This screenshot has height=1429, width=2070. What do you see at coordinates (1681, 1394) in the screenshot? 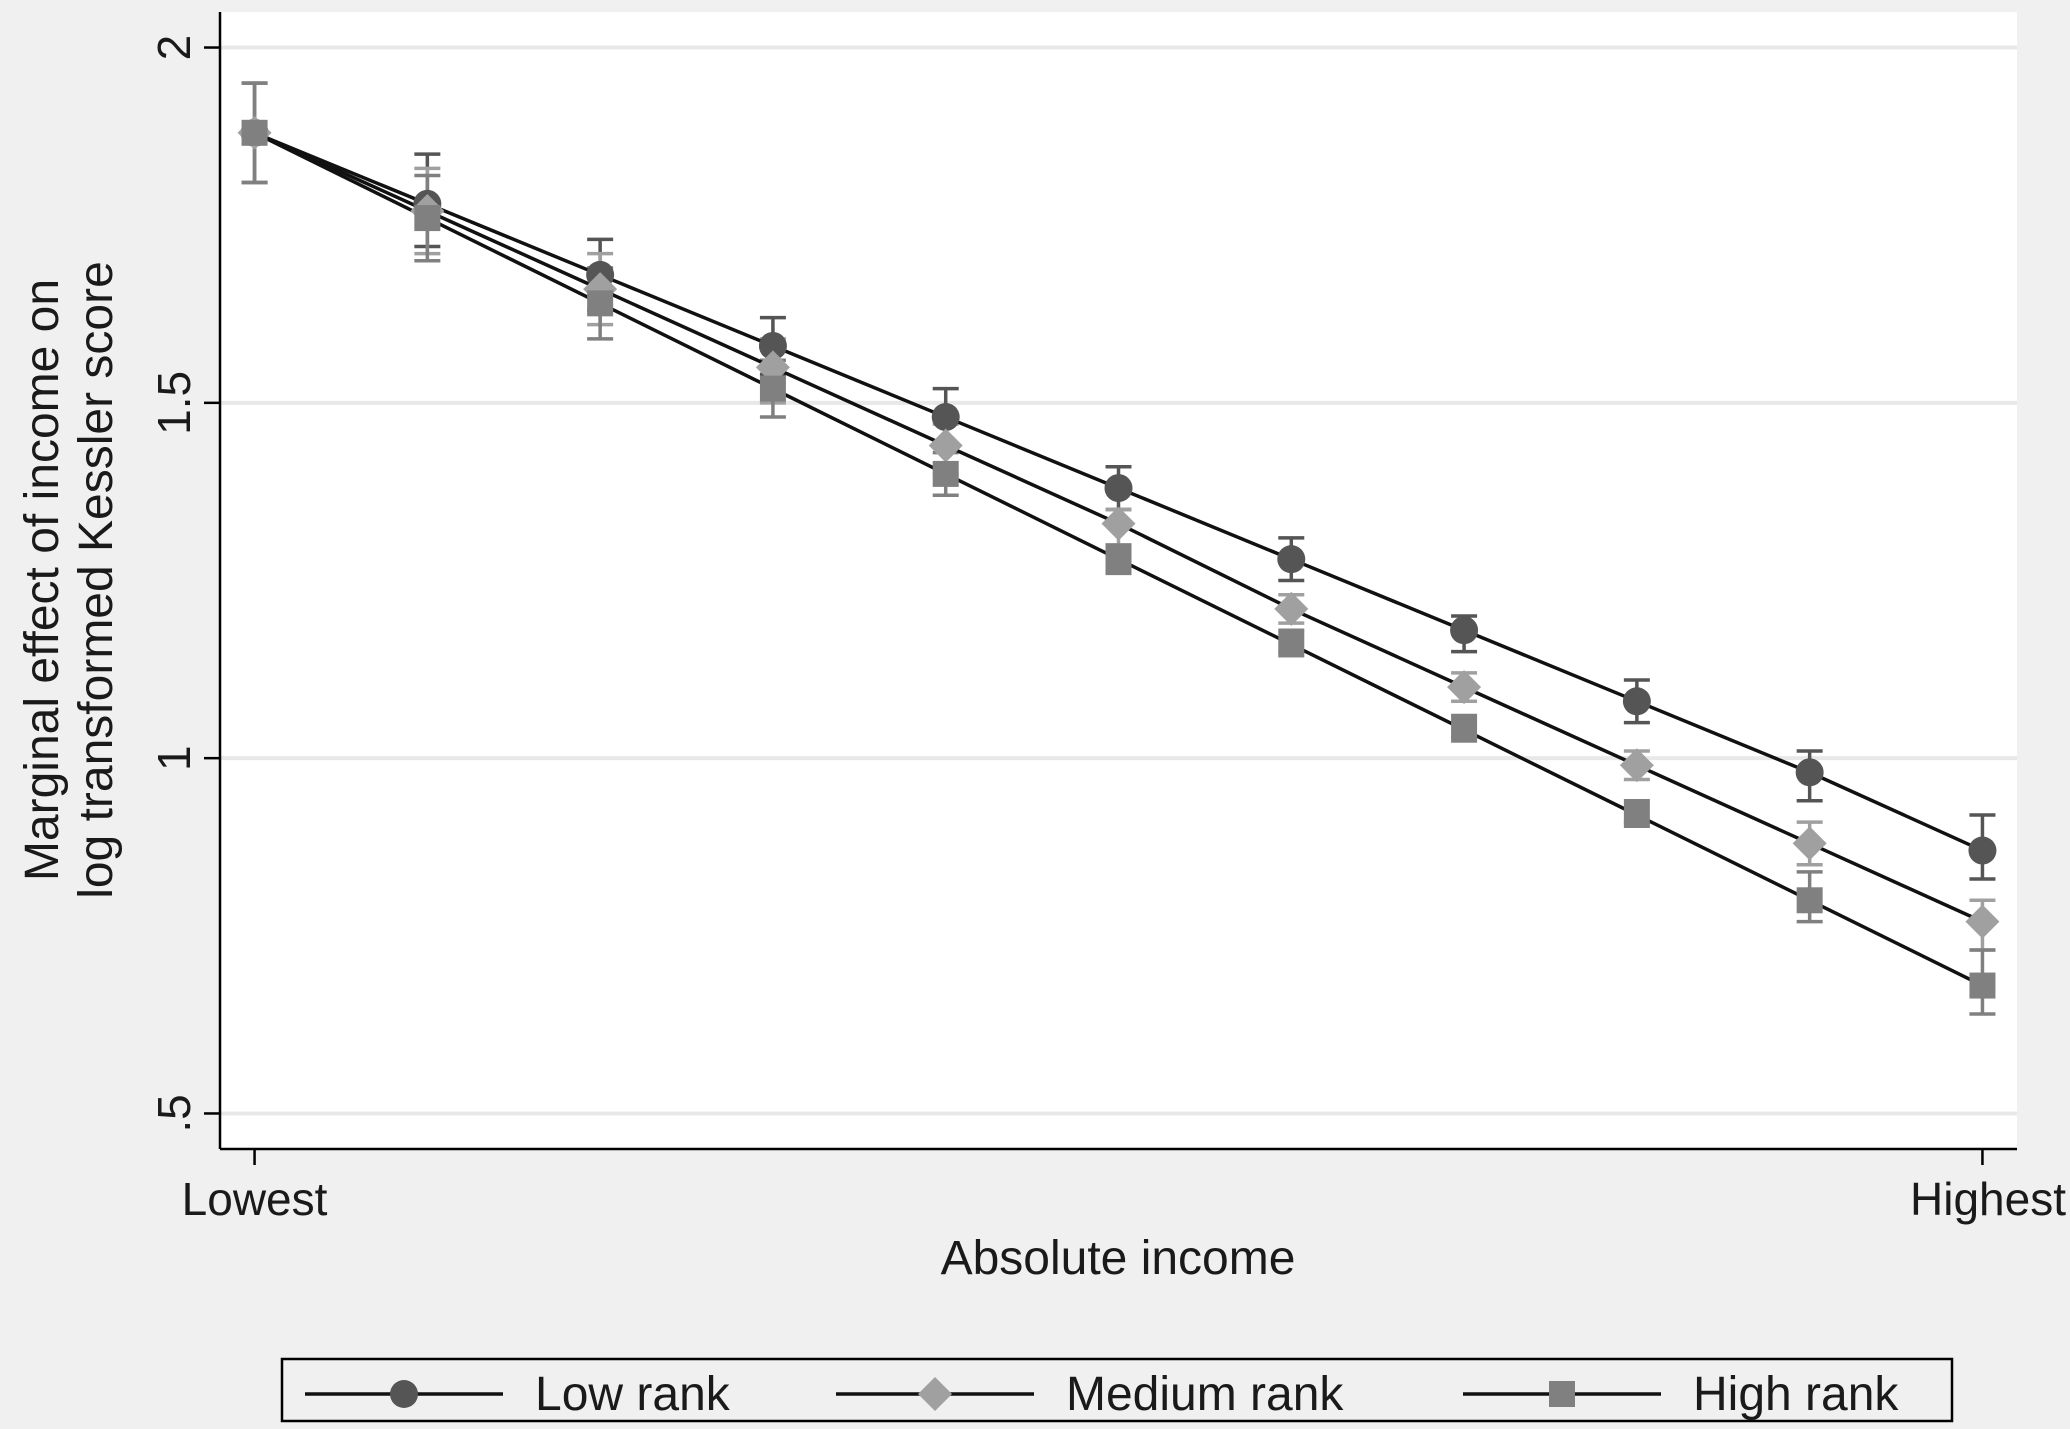
I see `legend-item-2: High rank` at bounding box center [1681, 1394].